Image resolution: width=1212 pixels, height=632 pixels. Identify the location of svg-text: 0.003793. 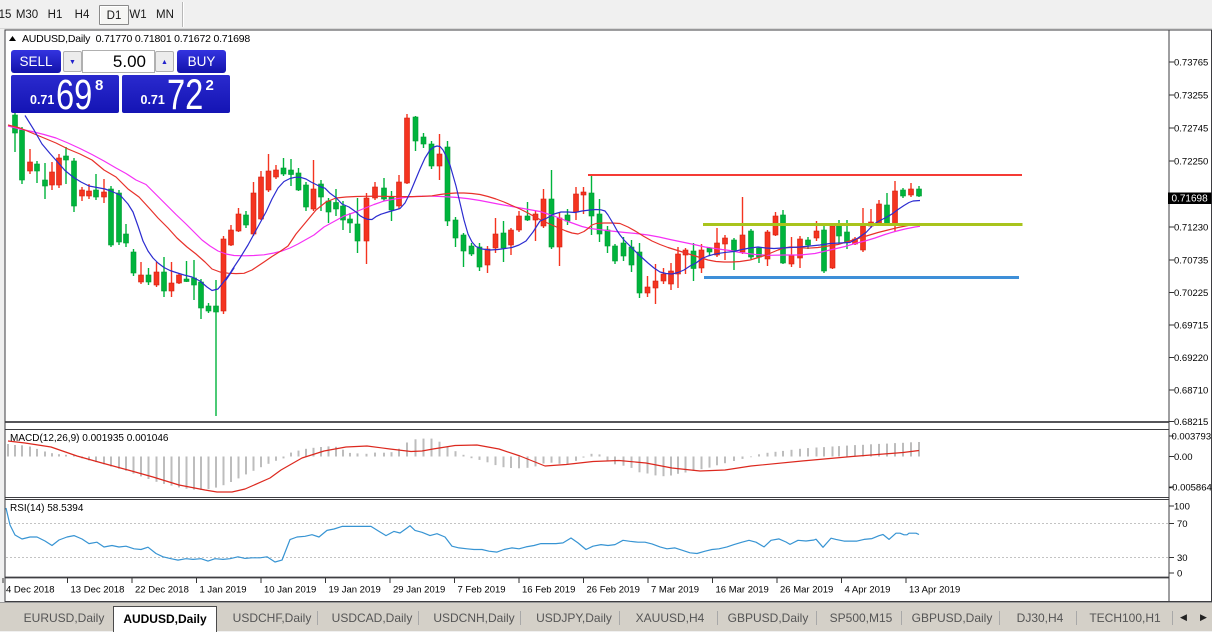
(1192, 437).